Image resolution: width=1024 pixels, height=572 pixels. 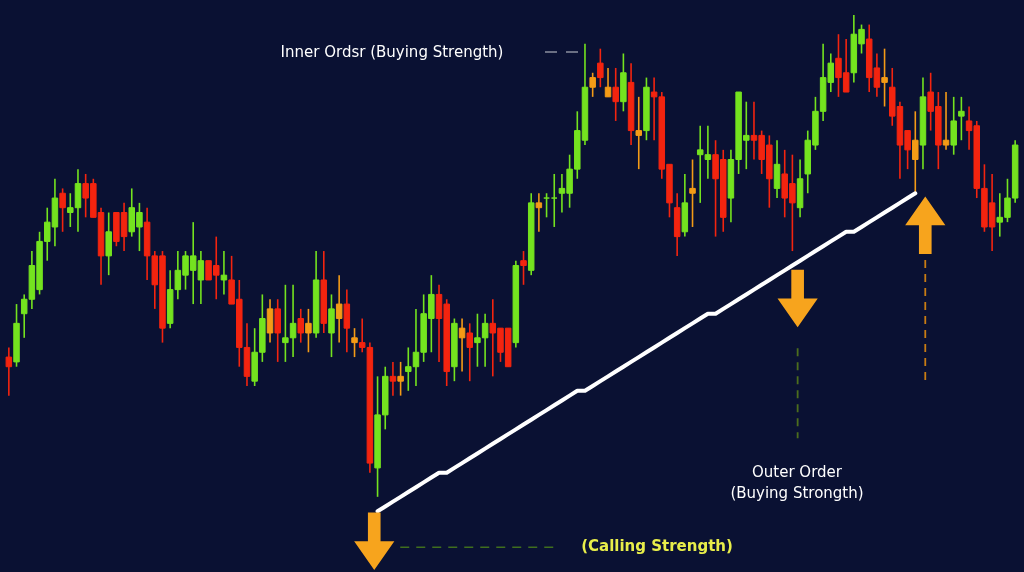 What do you see at coordinates (657, 546) in the screenshot?
I see `text: (Calling Strength)` at bounding box center [657, 546].